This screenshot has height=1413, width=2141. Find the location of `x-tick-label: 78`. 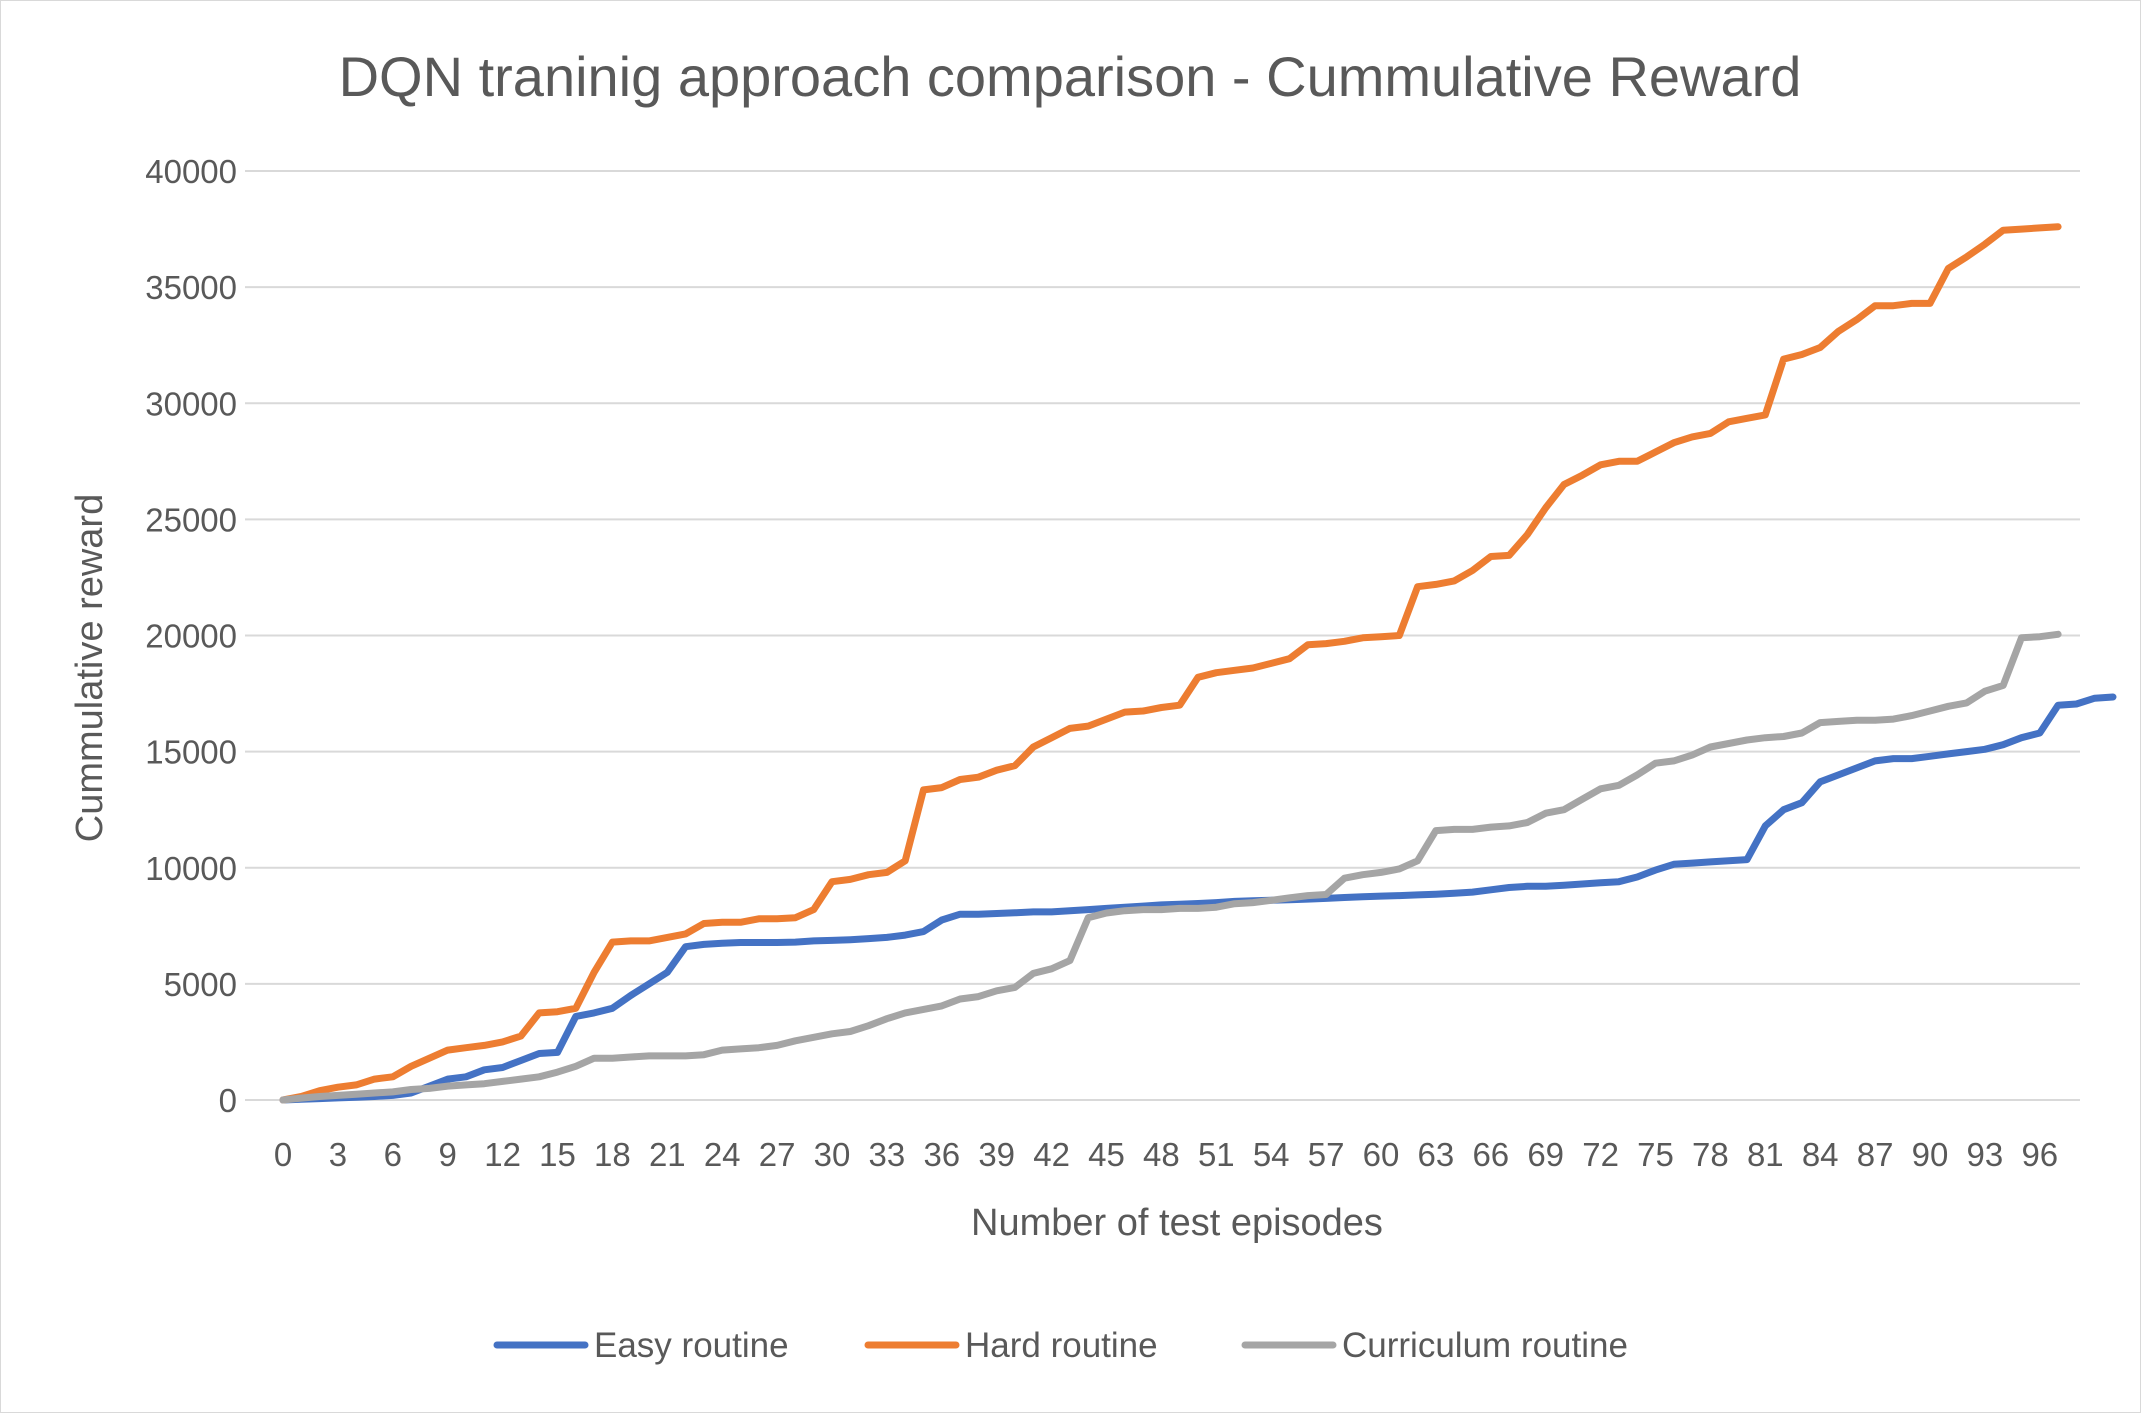

x-tick-label: 78 is located at coordinates (1710, 1154).